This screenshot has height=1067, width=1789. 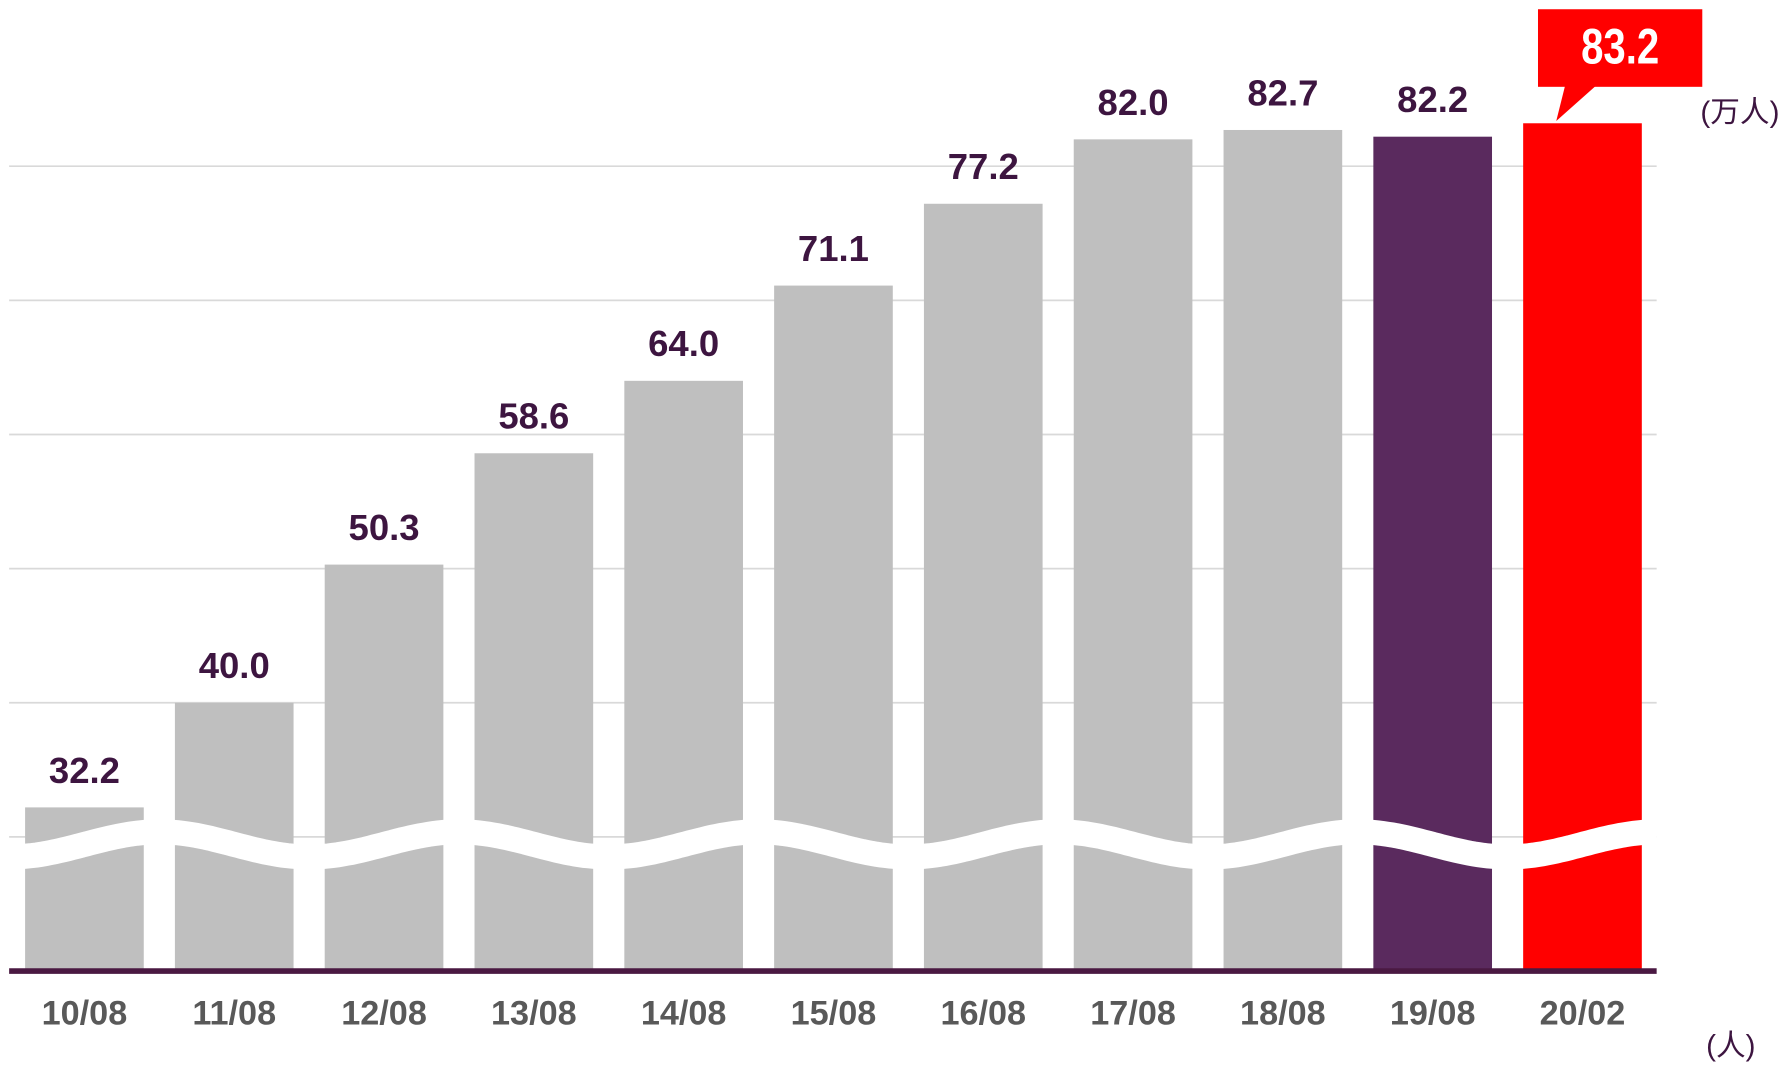 I want to click on value-label: 82.2, so click(x=1432, y=99).